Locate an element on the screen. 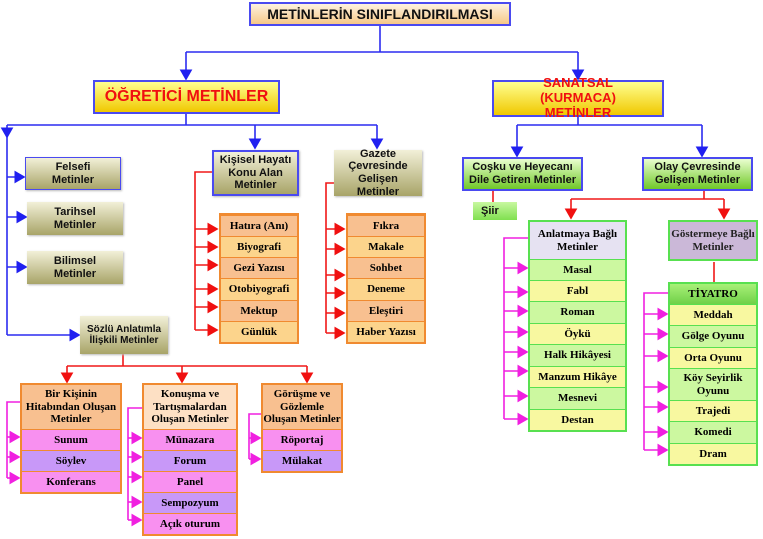 The width and height of the screenshot is (763, 539). ogretici-metinler-box: ÖĞRETİCİ METİNLER is located at coordinates (186, 97).